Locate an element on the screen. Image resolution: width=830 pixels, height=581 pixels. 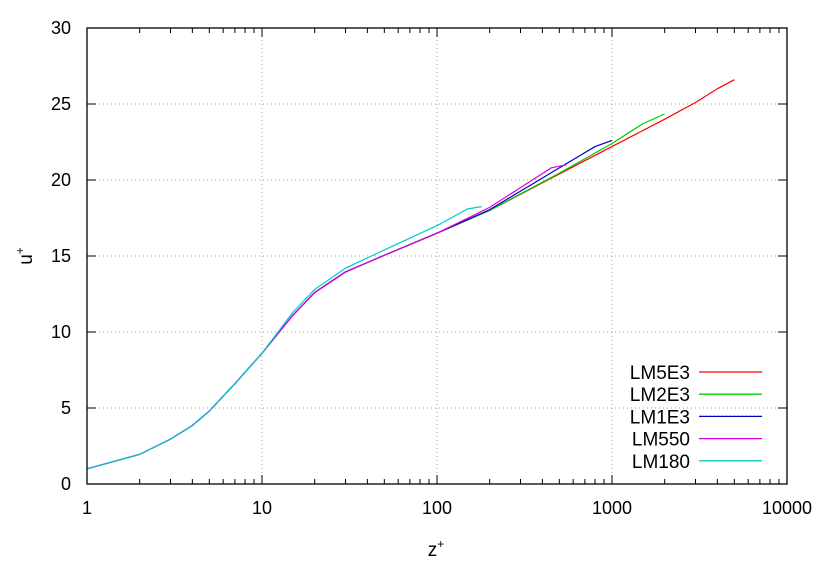
x-tick-label: 1000 is located at coordinates (612, 508).